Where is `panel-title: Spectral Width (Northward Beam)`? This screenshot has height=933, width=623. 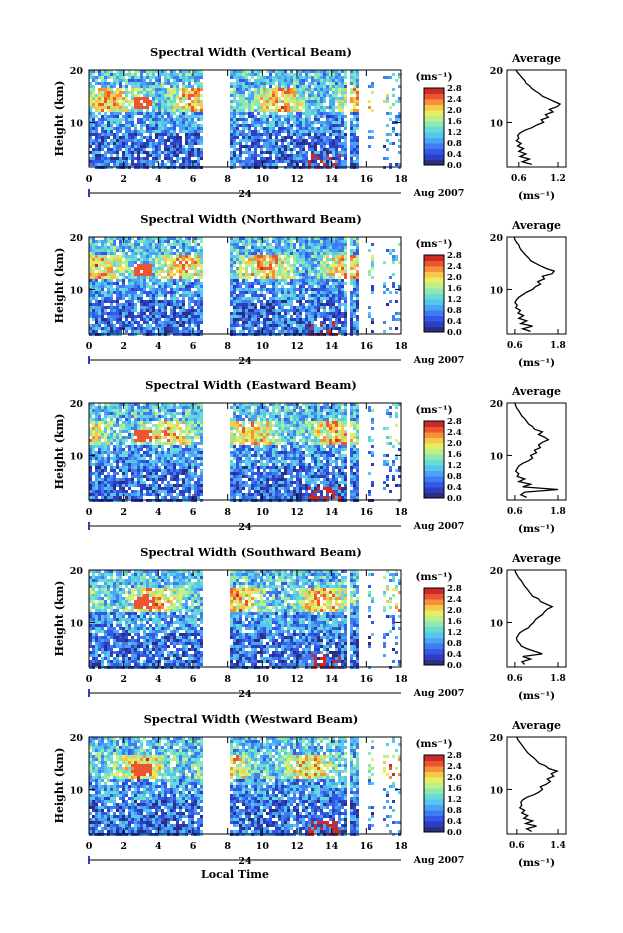 panel-title: Spectral Width (Northward Beam) is located at coordinates (251, 219).